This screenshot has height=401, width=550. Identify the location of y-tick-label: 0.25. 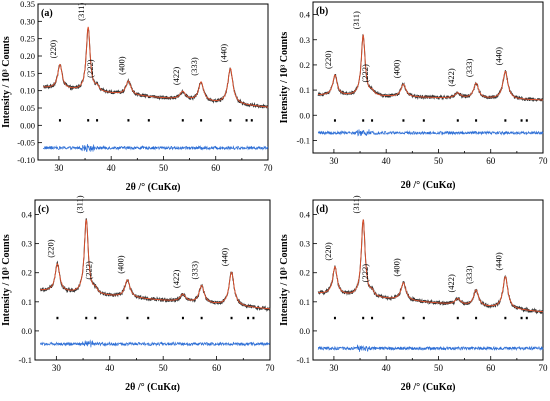
(27, 39).